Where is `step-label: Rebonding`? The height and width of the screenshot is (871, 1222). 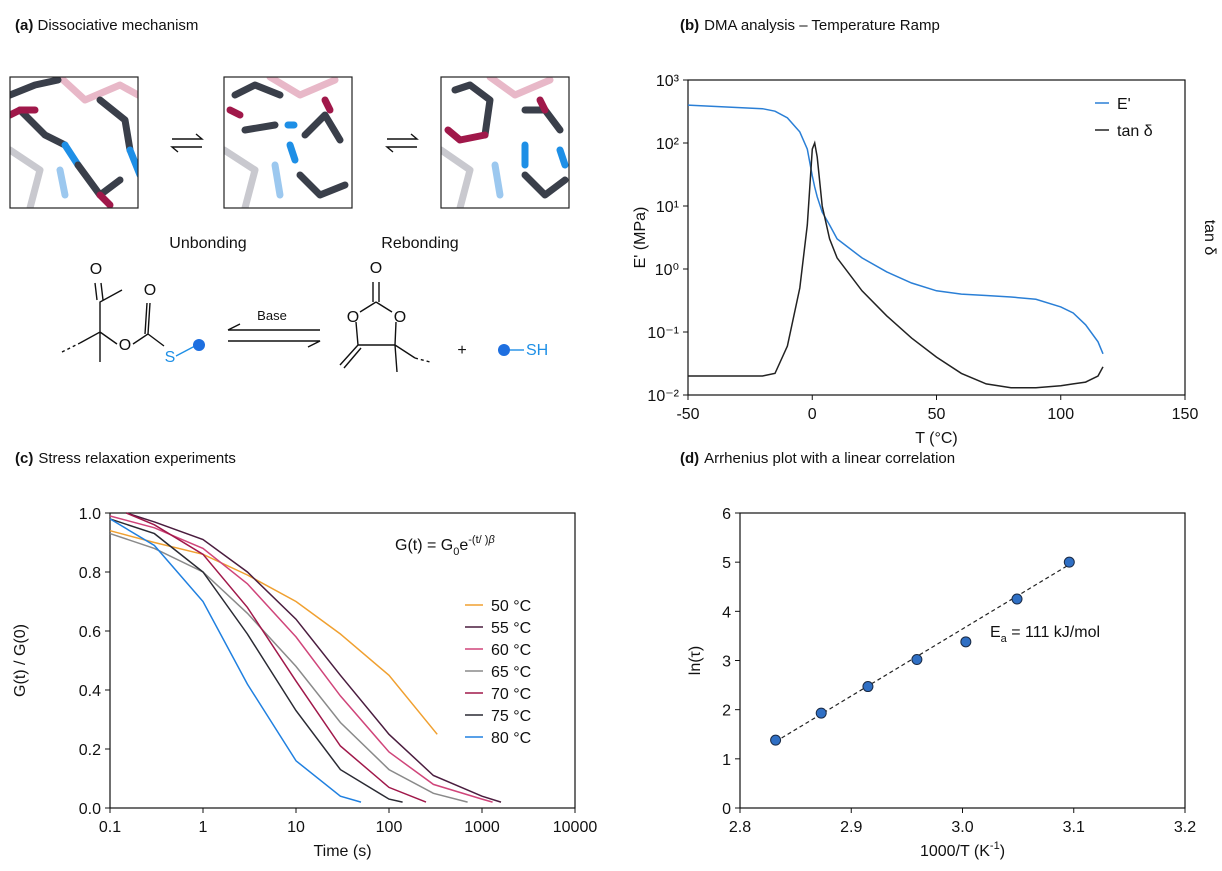
step-label: Rebonding is located at coordinates (419, 243).